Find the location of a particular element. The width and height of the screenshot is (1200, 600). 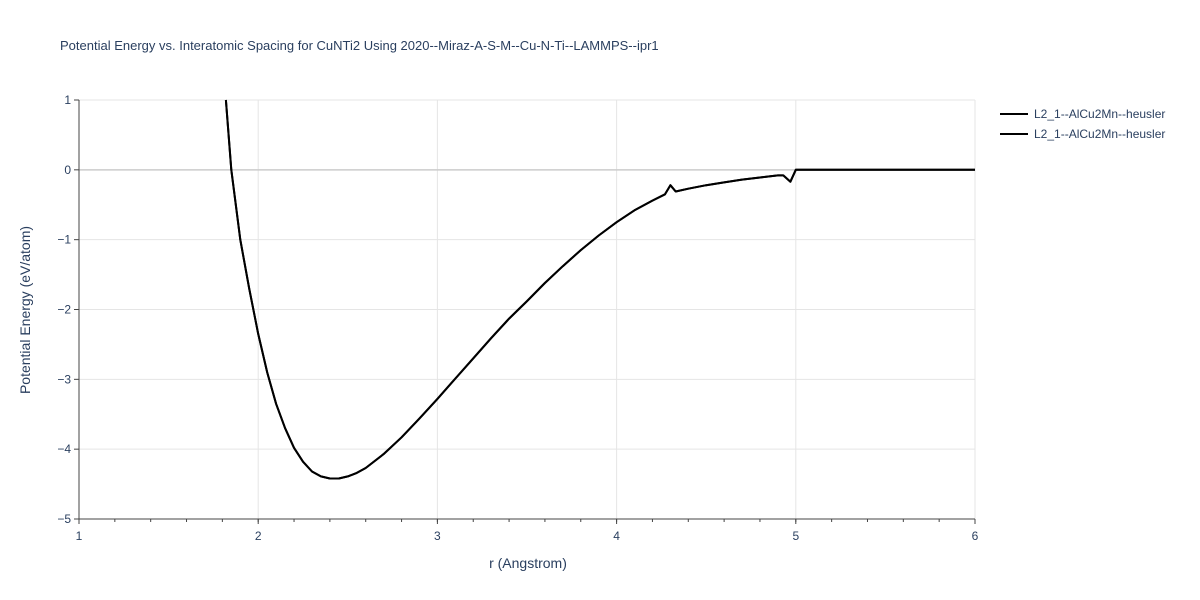

y-tick-label: −2 is located at coordinates (64, 310).